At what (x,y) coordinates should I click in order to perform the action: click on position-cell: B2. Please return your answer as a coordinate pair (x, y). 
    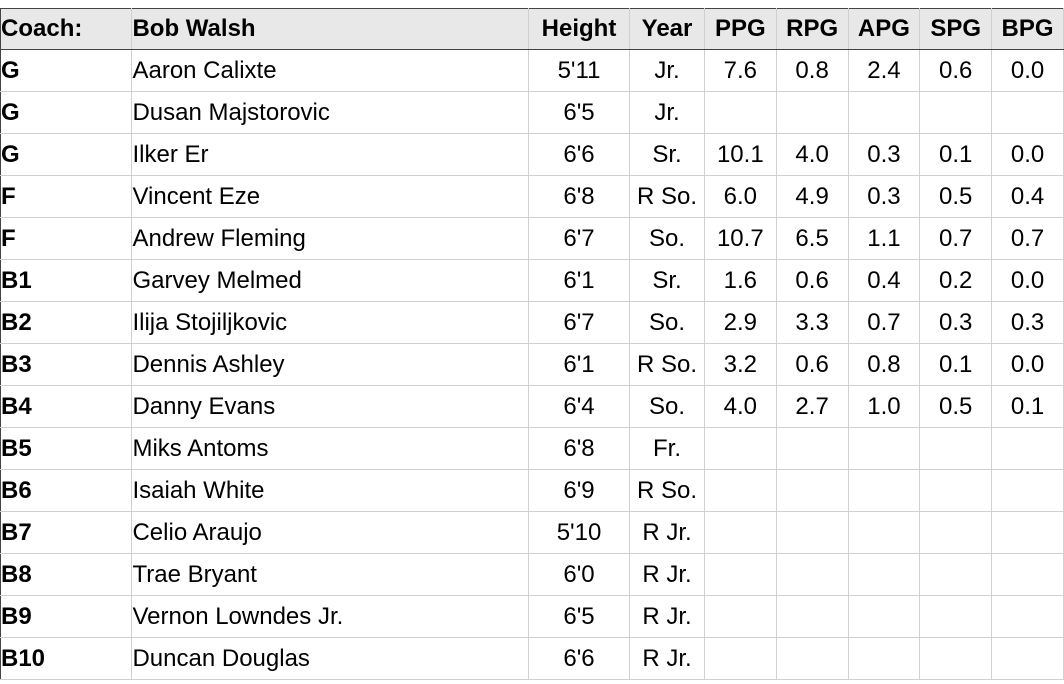
    Looking at the image, I should click on (66, 322).